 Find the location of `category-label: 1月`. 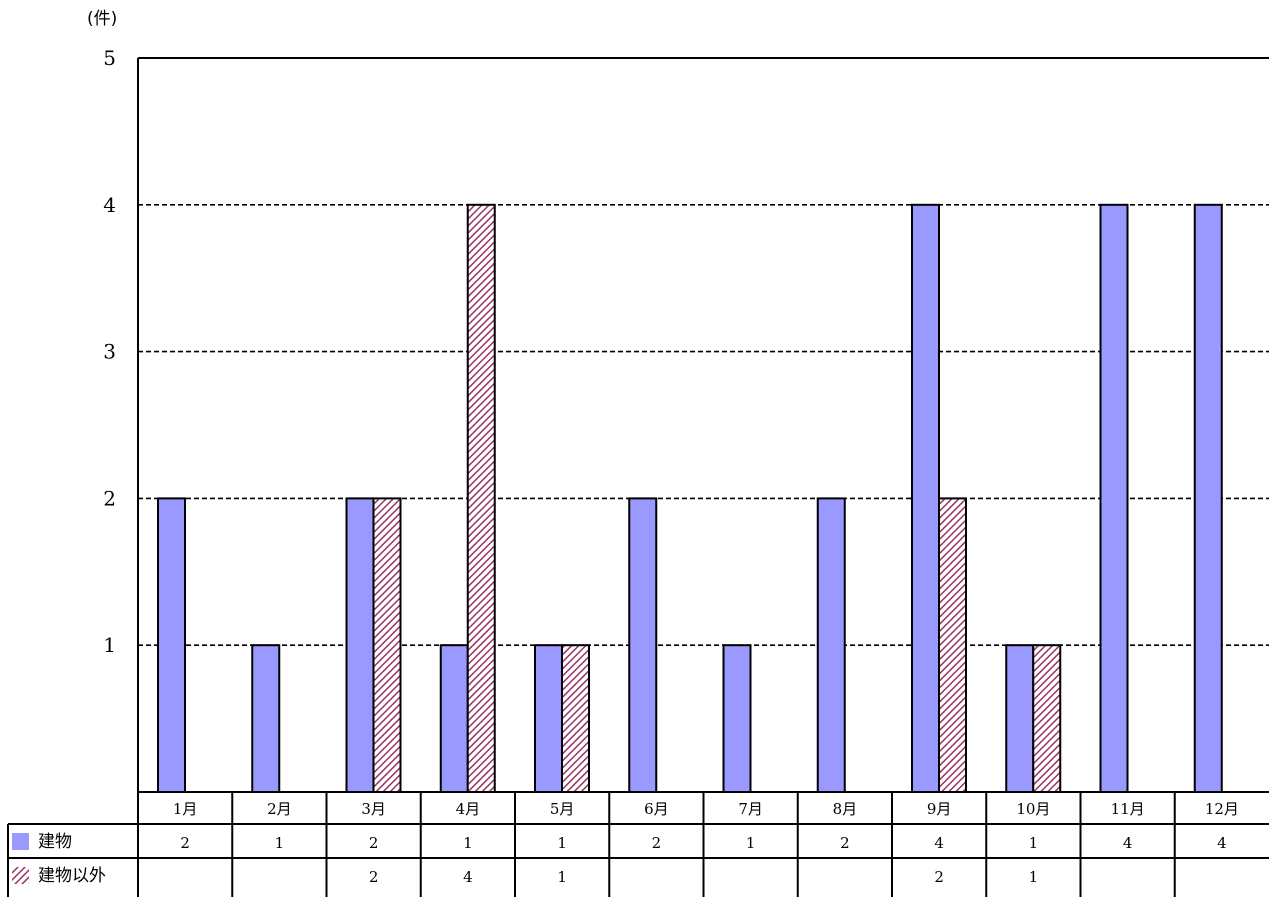

category-label: 1月 is located at coordinates (185, 809).